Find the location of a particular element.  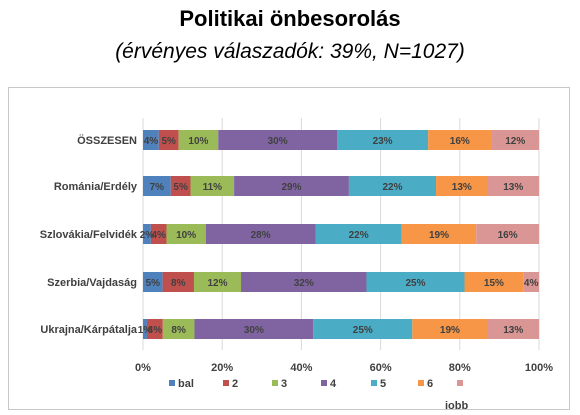

legend-label: 5 is located at coordinates (383, 384).